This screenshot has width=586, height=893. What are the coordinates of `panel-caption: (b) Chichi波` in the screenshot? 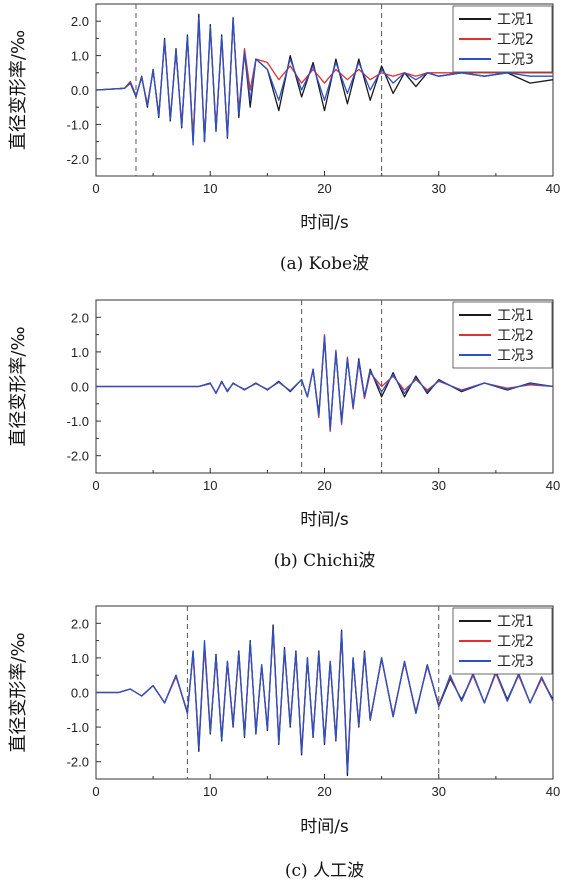 It's located at (325, 561).